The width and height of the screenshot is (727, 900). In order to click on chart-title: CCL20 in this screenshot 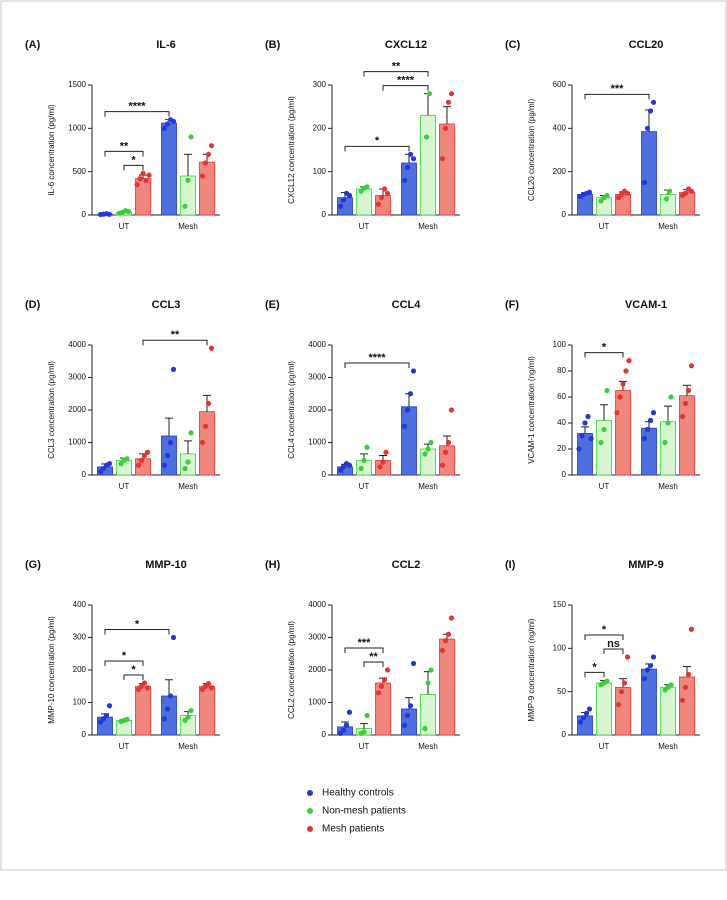, I will do `click(646, 45)`.